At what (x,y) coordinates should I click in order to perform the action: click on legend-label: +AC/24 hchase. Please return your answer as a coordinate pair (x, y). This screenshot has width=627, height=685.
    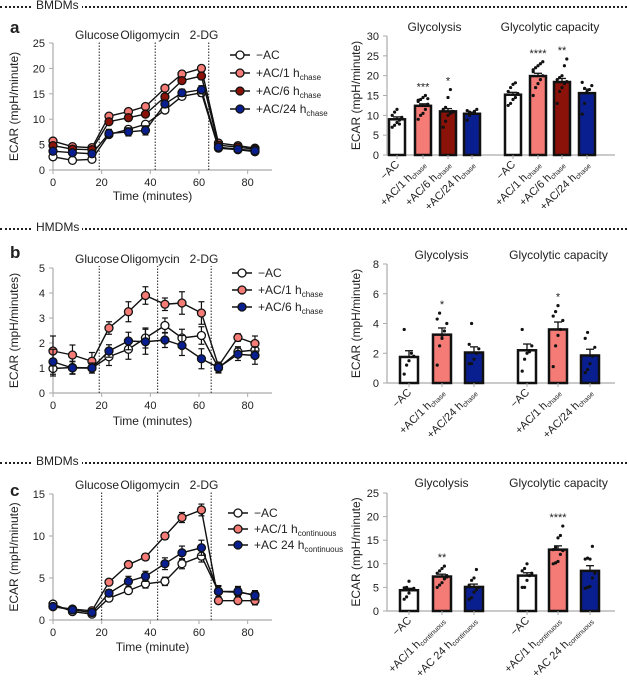
    Looking at the image, I should click on (292, 110).